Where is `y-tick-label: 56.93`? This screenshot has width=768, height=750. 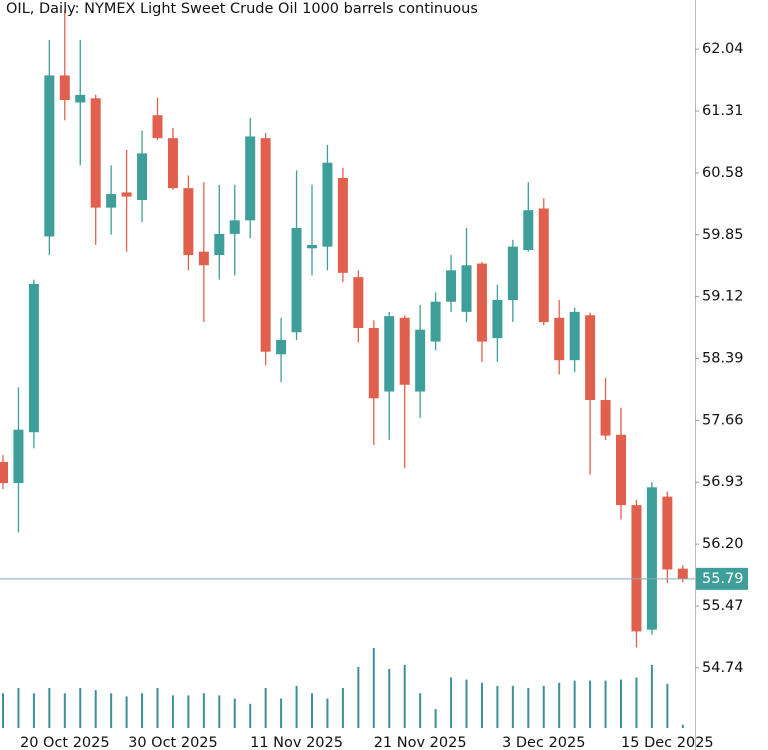 y-tick-label: 56.93 is located at coordinates (723, 482).